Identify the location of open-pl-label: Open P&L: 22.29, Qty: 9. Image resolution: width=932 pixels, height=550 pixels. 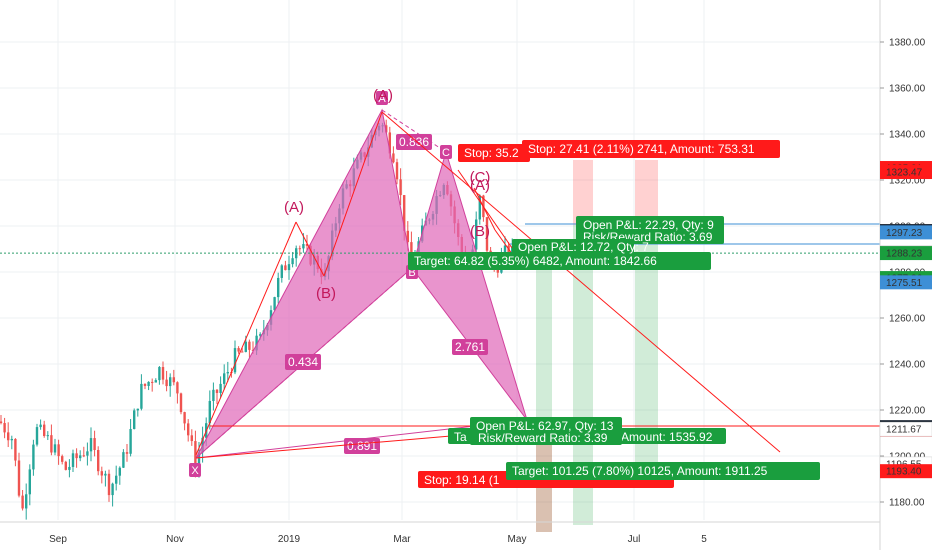
(648, 225).